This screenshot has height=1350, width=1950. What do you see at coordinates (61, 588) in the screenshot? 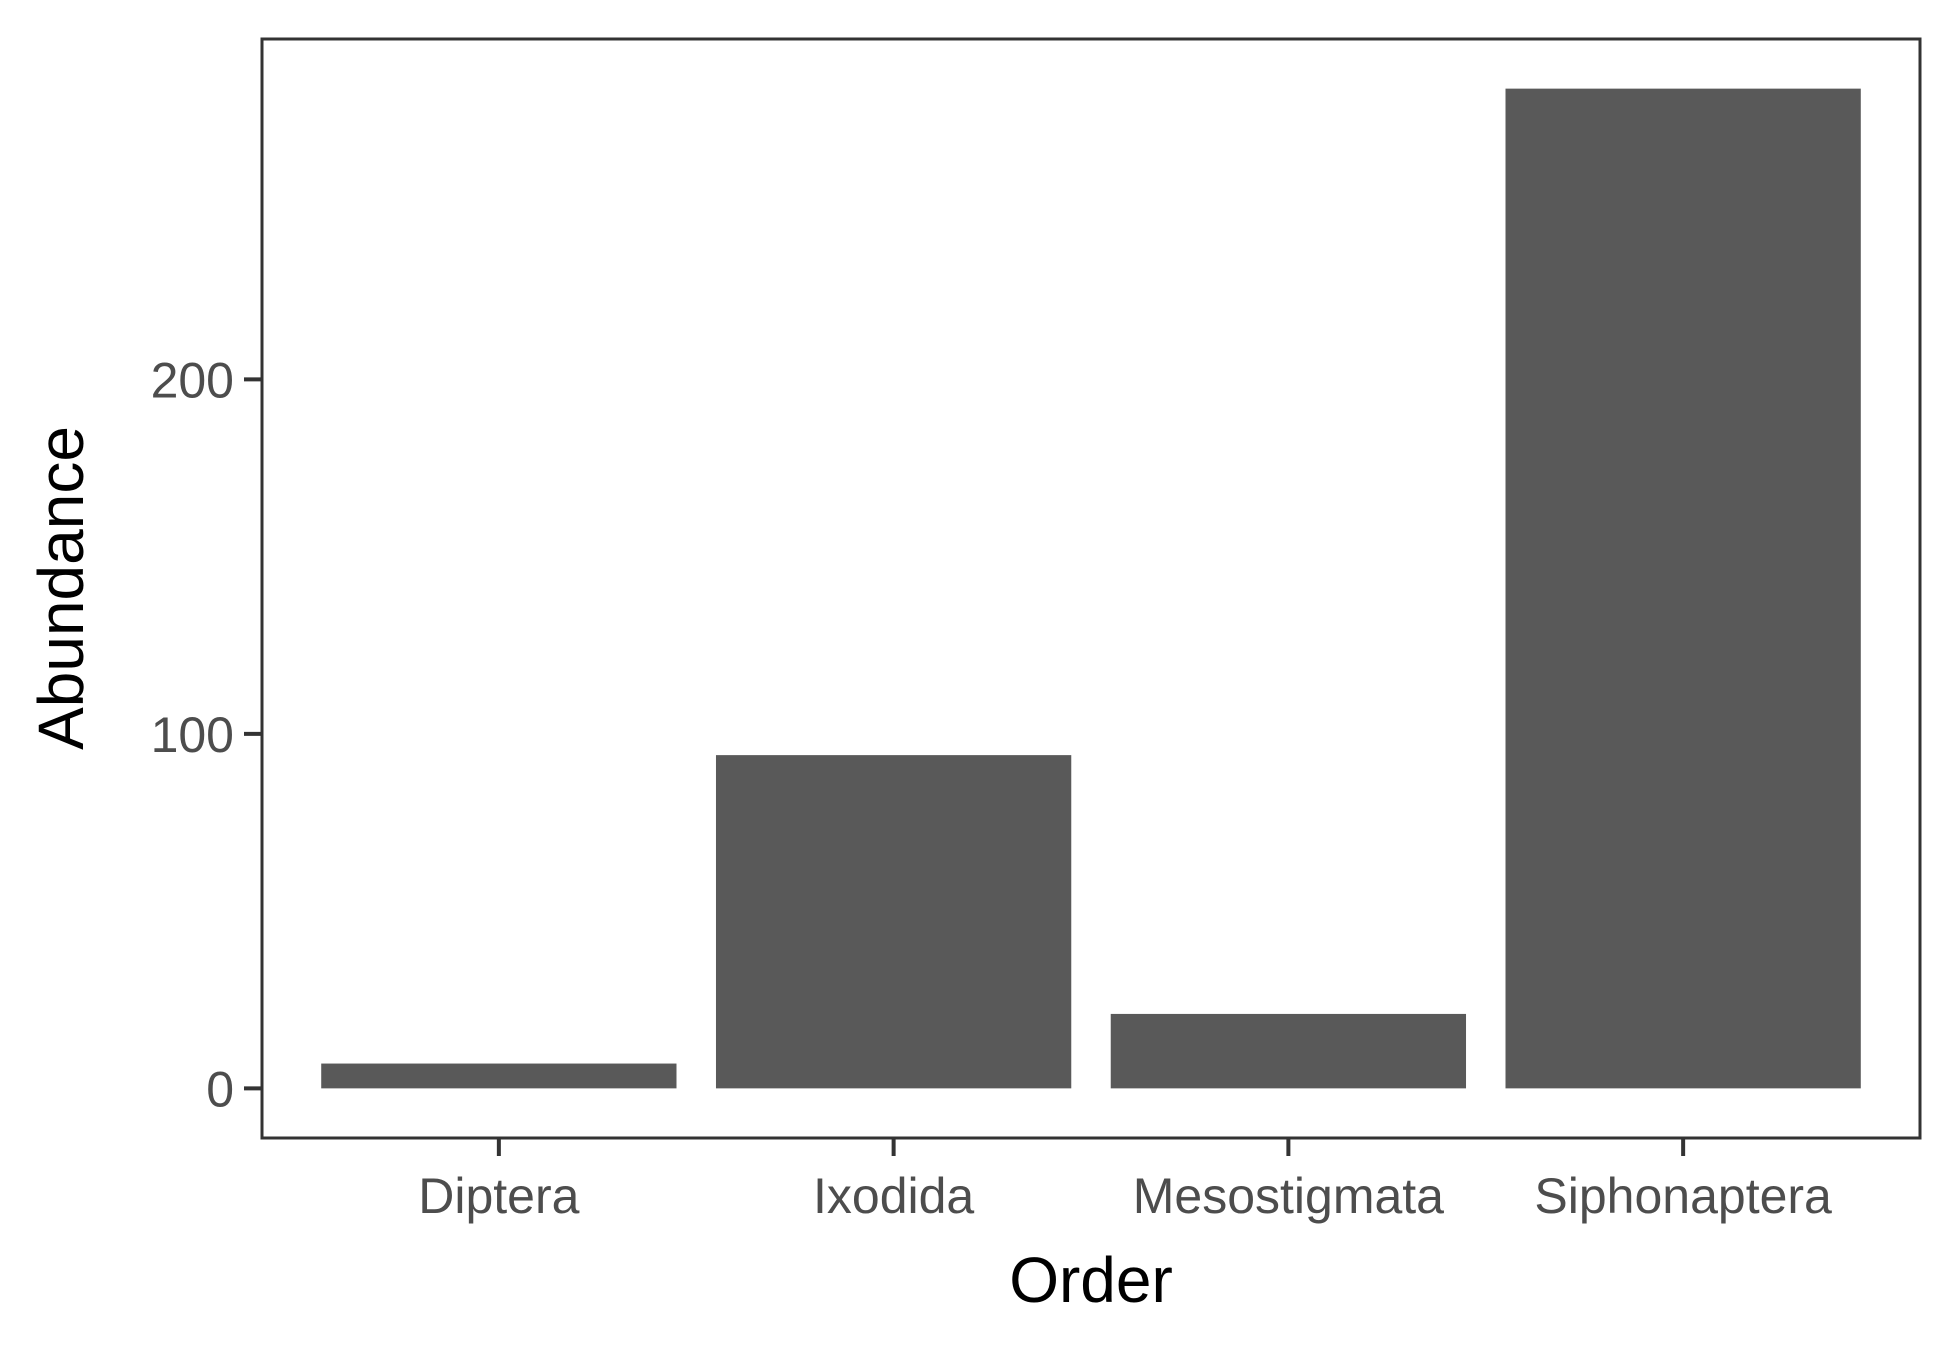
I see `y-axis-title: Abundance` at bounding box center [61, 588].